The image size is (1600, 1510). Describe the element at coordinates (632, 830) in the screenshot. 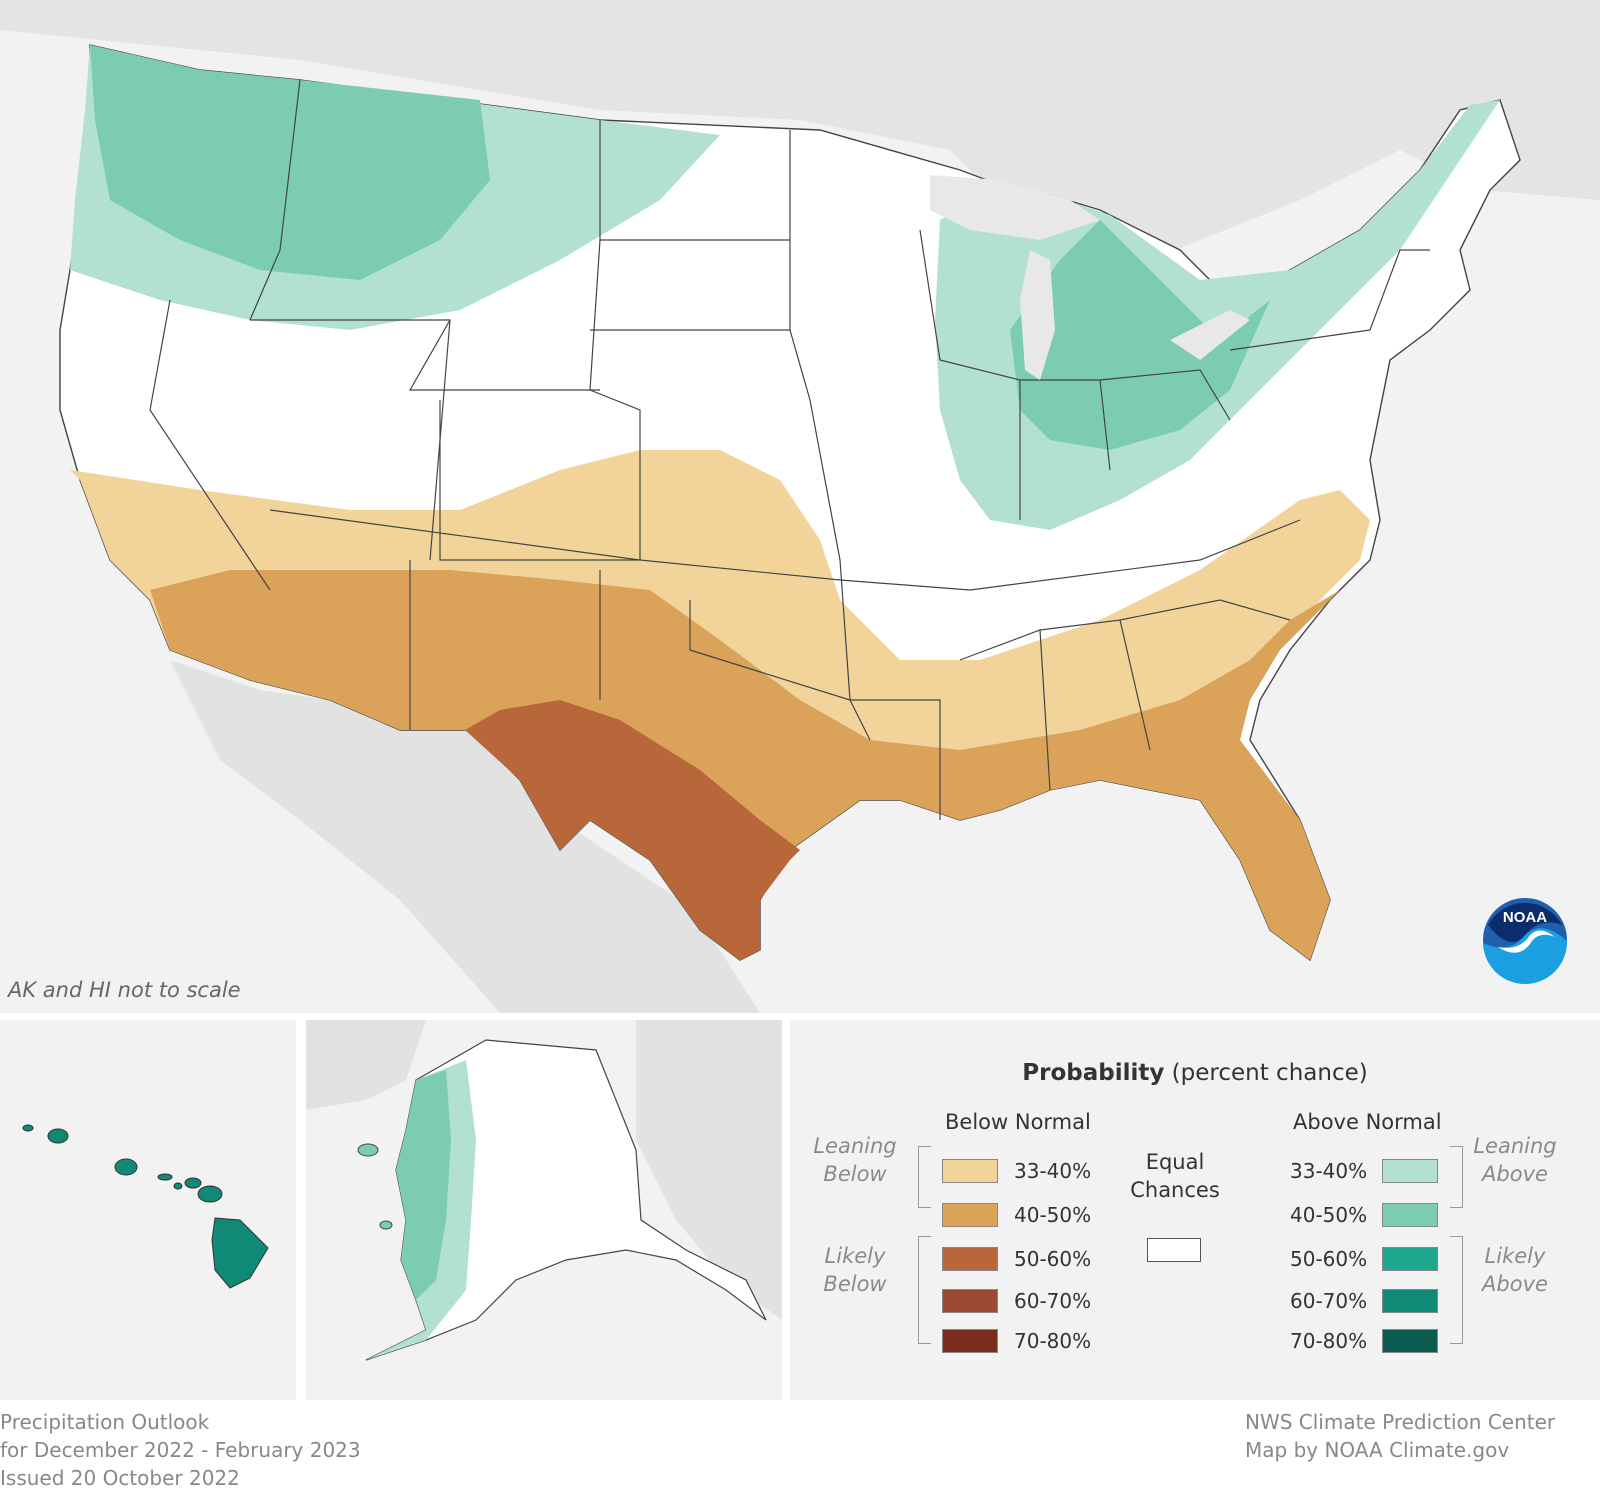

I see `below-50-texas` at that location.